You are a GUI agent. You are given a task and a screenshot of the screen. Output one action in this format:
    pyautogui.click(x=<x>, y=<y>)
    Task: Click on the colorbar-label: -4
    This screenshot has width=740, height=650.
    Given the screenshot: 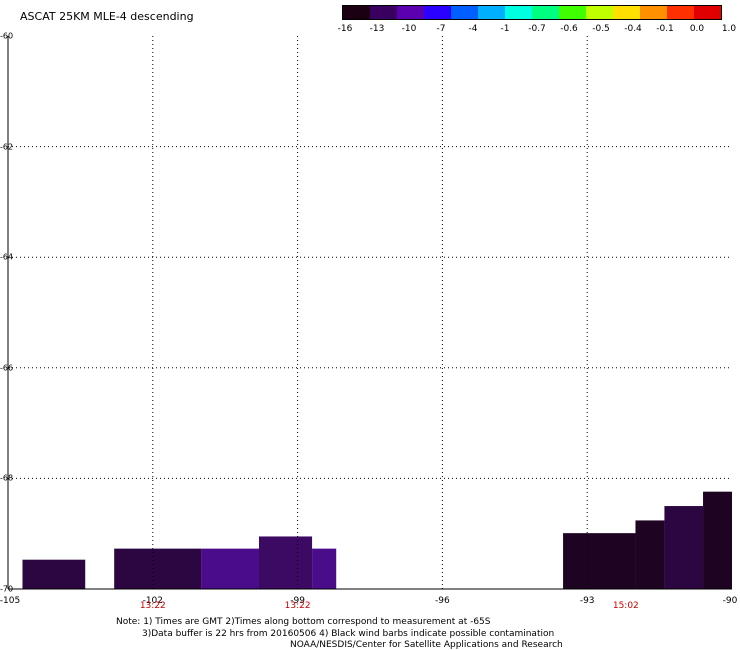 What is the action you would take?
    pyautogui.click(x=473, y=29)
    